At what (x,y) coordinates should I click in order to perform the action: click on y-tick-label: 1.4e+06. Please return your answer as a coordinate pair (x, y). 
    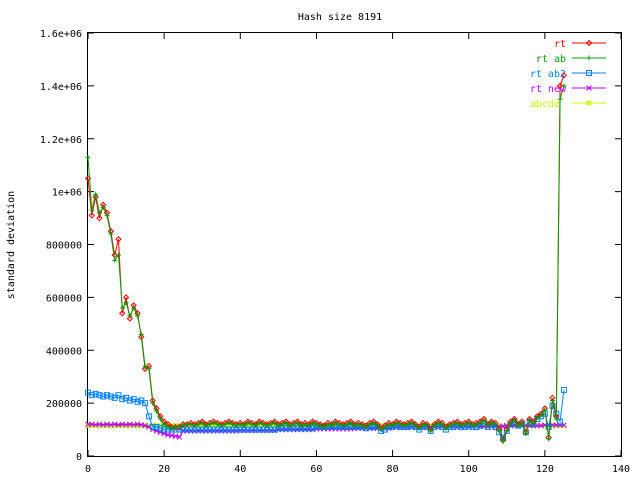
    Looking at the image, I should click on (61, 87).